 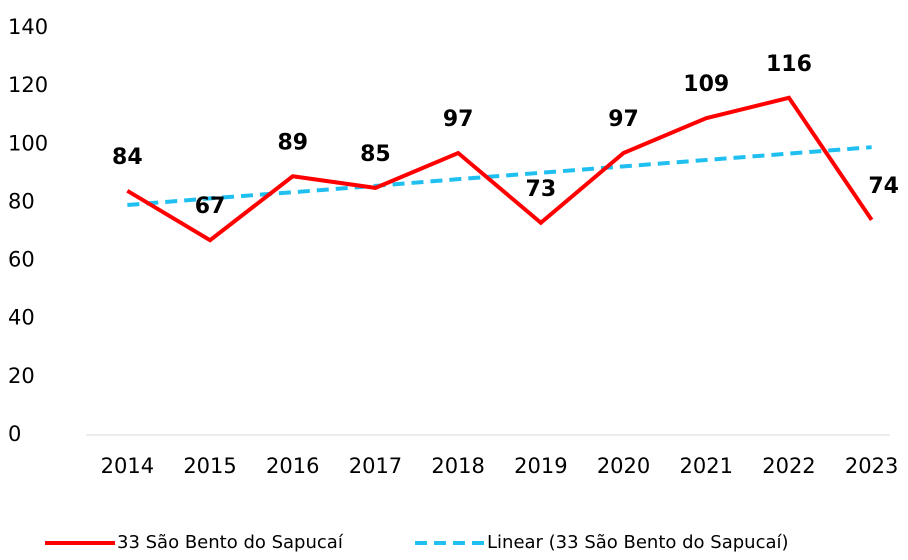 I want to click on y-tick-label: 120, so click(x=28, y=85).